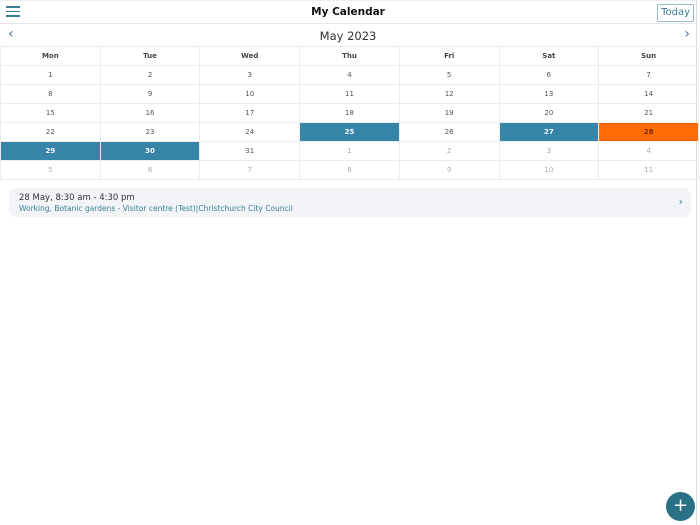  I want to click on calendar-day: 20, so click(549, 113).